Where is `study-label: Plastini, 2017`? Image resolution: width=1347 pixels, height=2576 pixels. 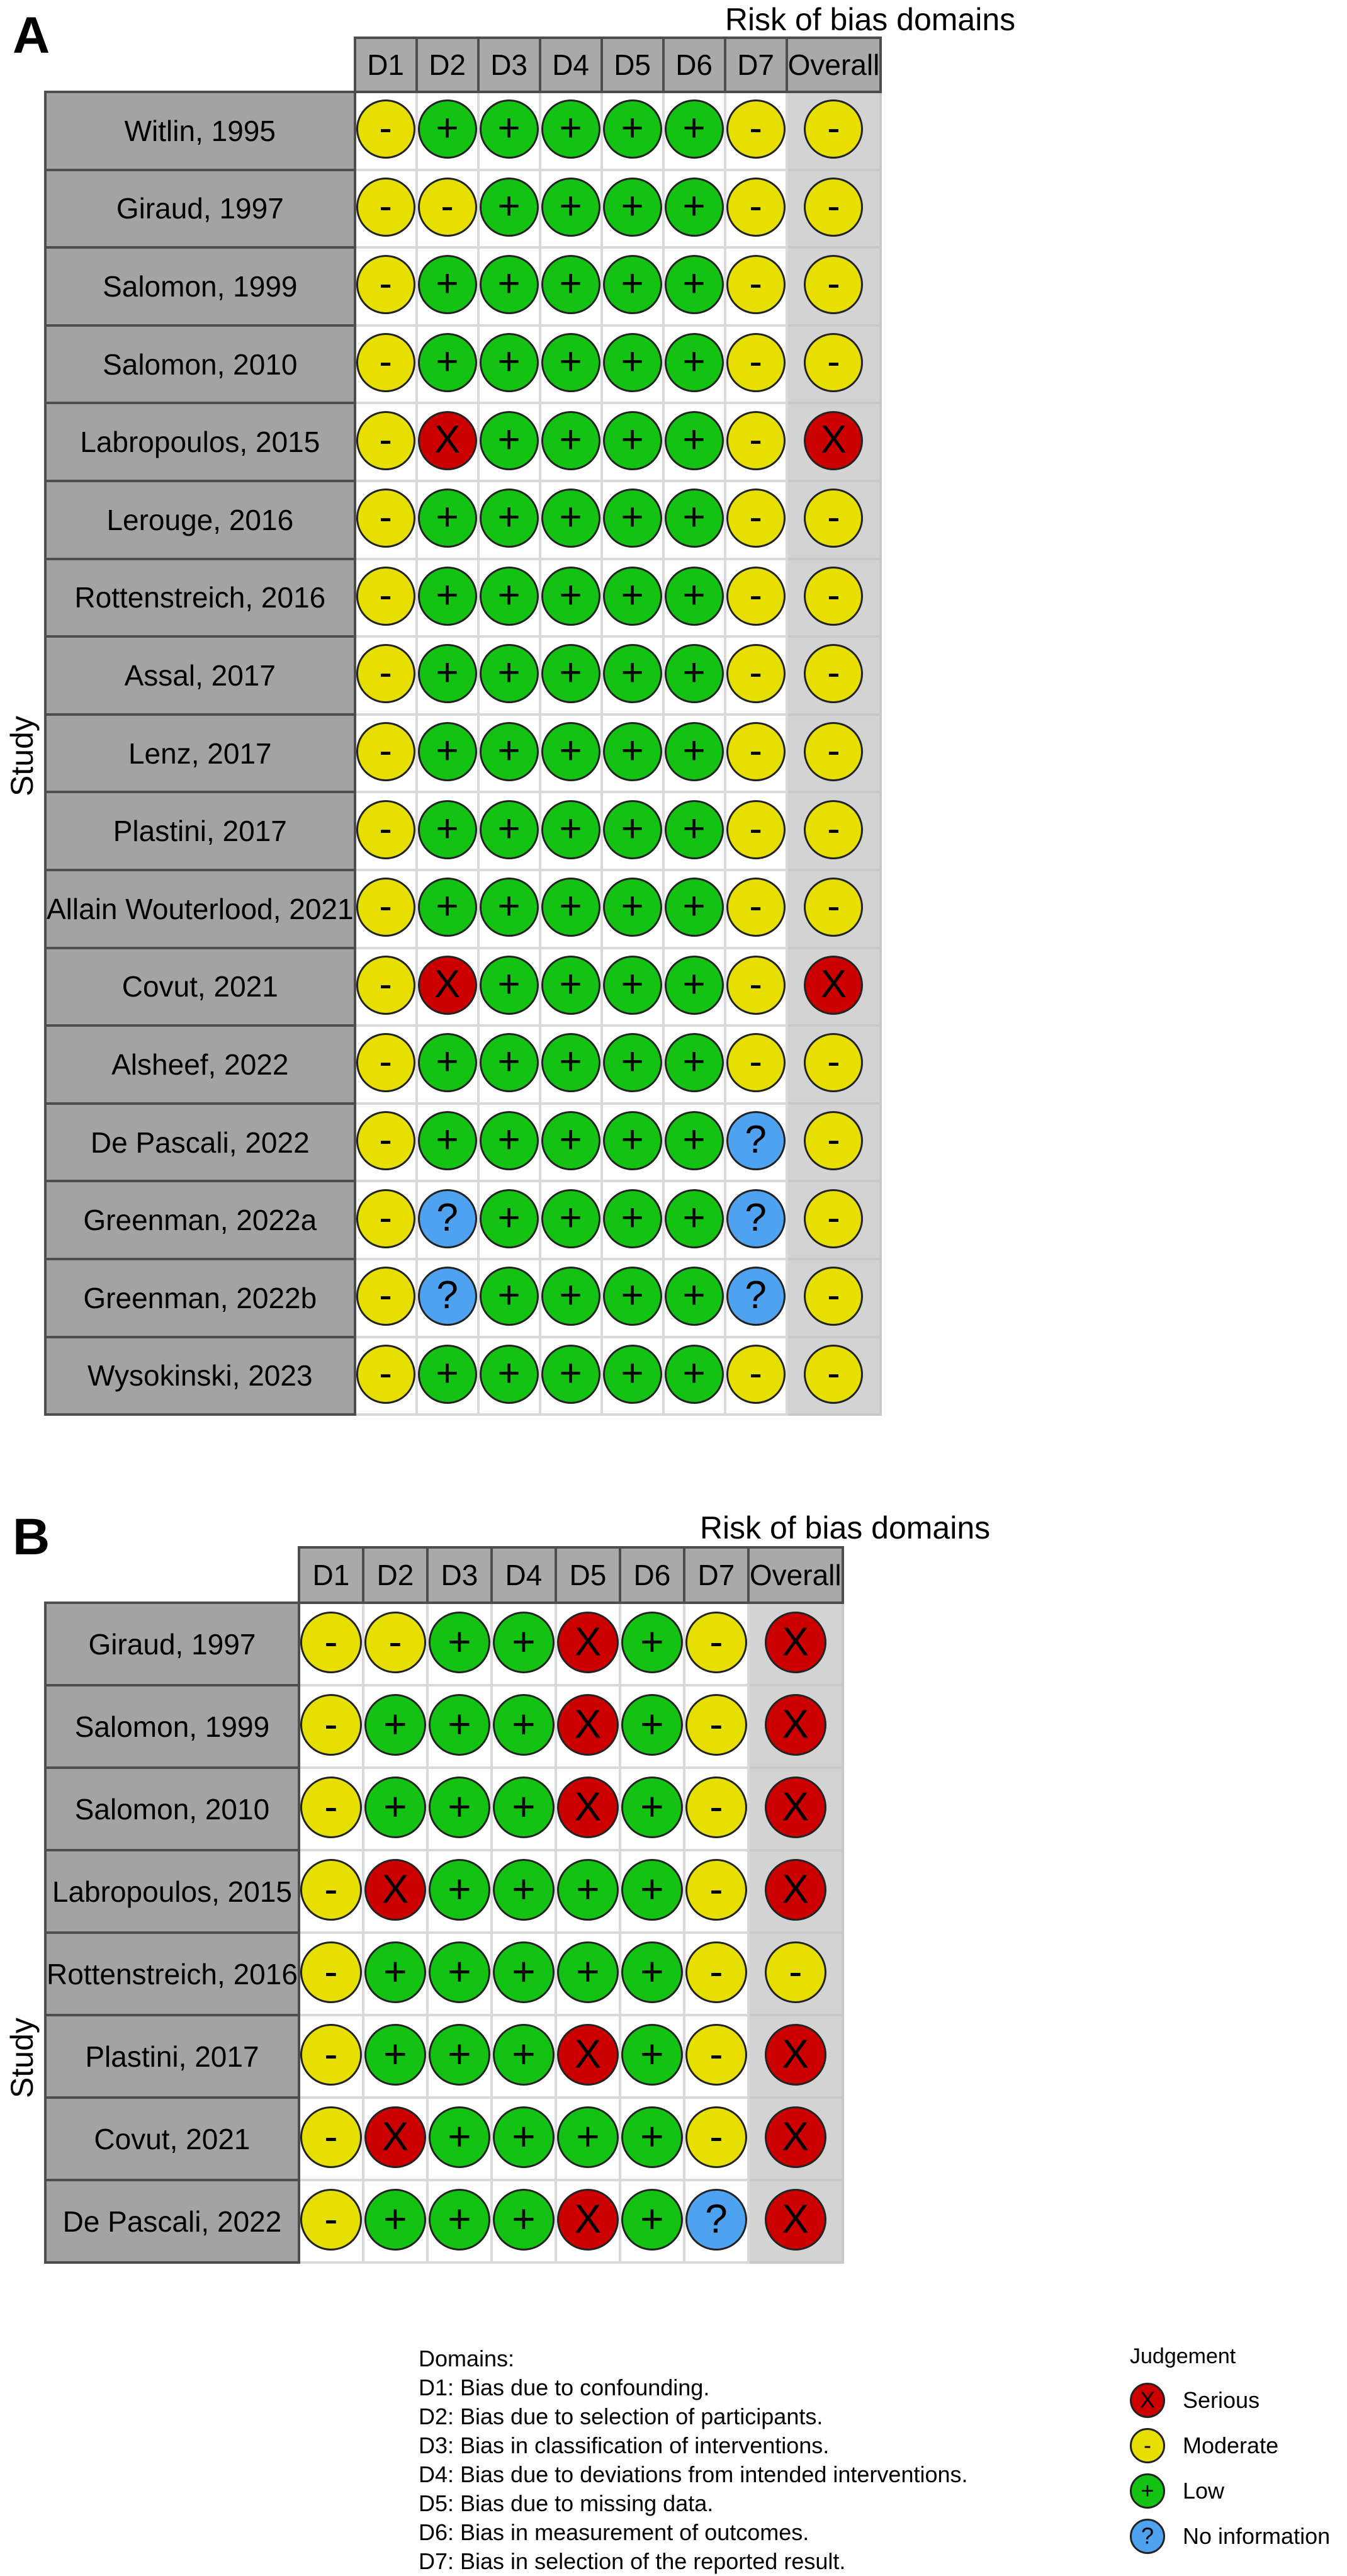
study-label: Plastini, 2017 is located at coordinates (172, 2056).